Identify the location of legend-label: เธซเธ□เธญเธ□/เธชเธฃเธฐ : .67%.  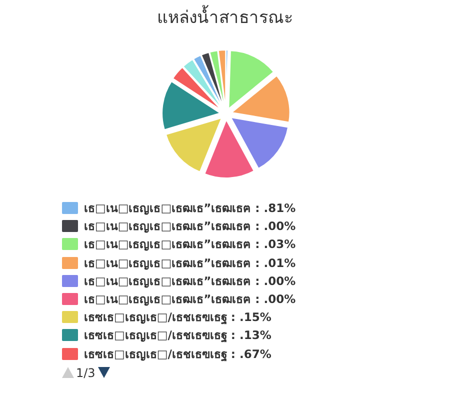
(178, 354).